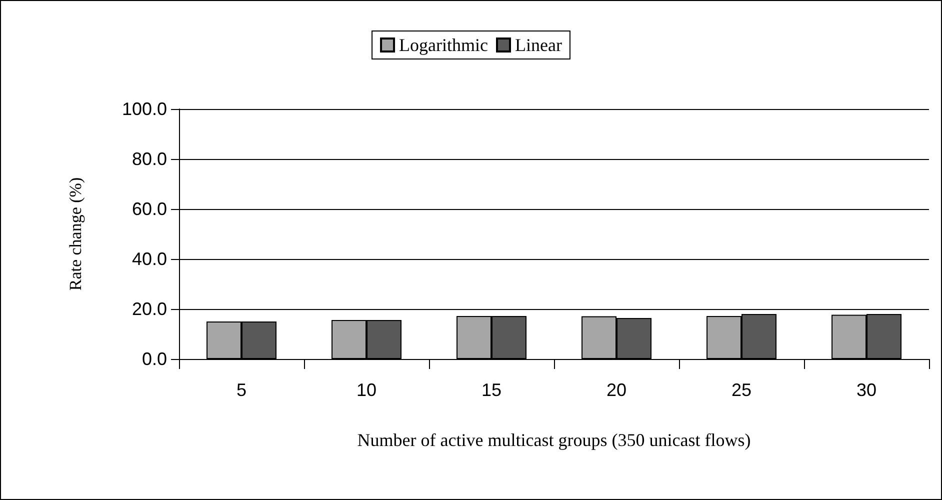 The width and height of the screenshot is (942, 500). I want to click on y-tick-label: 80.0, so click(149, 159).